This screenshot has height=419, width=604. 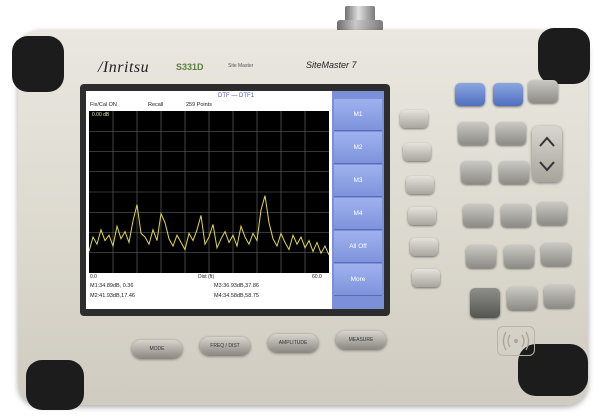 What do you see at coordinates (358, 181) in the screenshot?
I see `softkey-m3: M3` at bounding box center [358, 181].